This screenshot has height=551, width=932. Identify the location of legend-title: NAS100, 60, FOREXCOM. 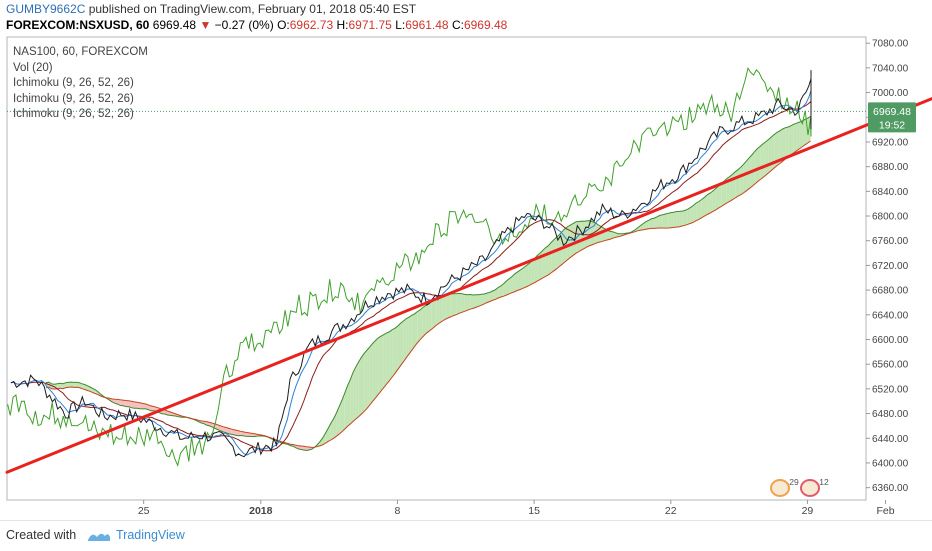
(80, 52).